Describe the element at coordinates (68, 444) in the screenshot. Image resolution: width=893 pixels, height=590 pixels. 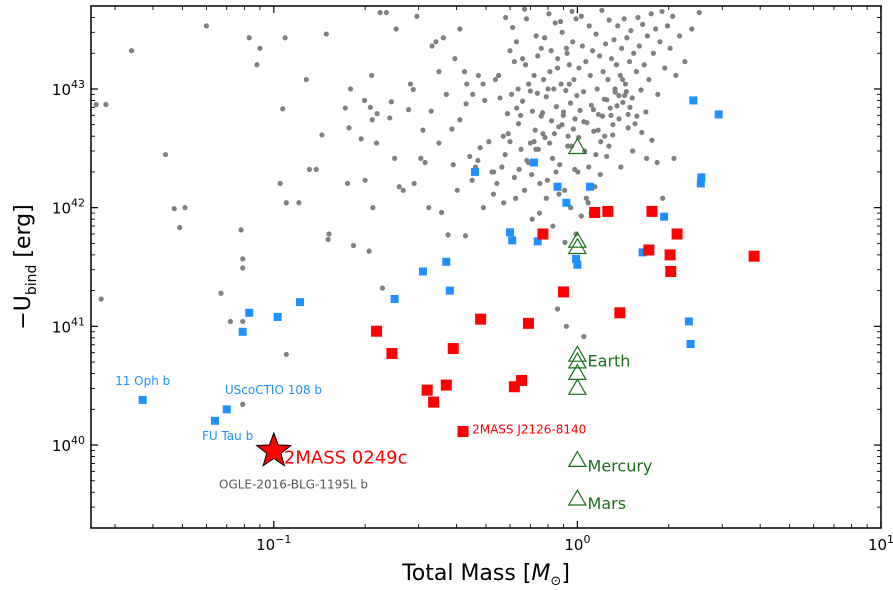
I see `tick-label: 1040` at that location.